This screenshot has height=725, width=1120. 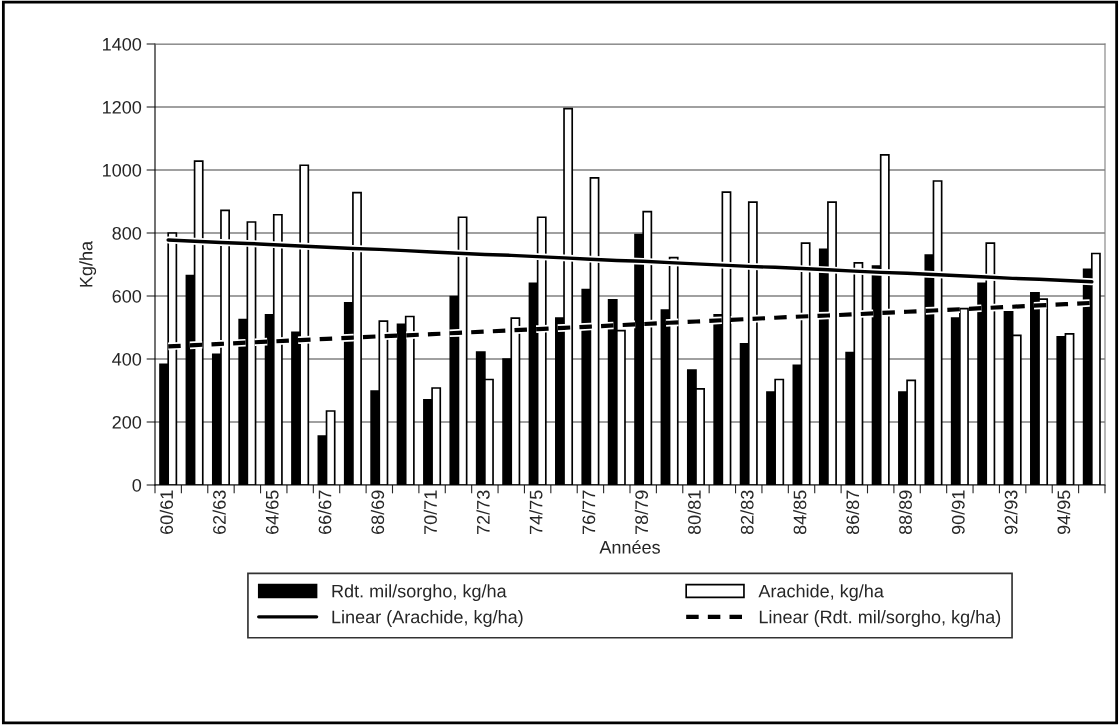 I want to click on y-tick-label: 800, so click(x=127, y=233).